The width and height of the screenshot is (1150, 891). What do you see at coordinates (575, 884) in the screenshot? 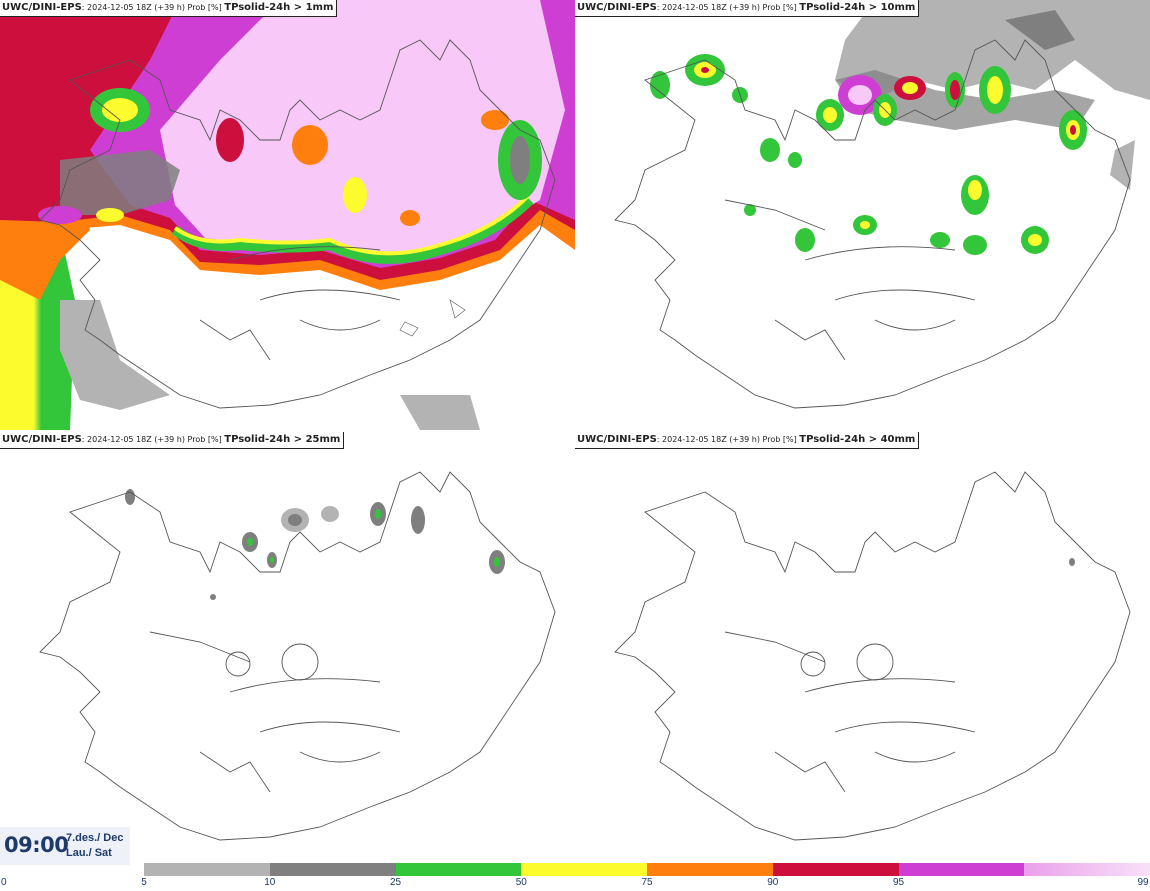
I see `legend-ticks: 5 10 25 50 75 90 95 99` at bounding box center [575, 884].